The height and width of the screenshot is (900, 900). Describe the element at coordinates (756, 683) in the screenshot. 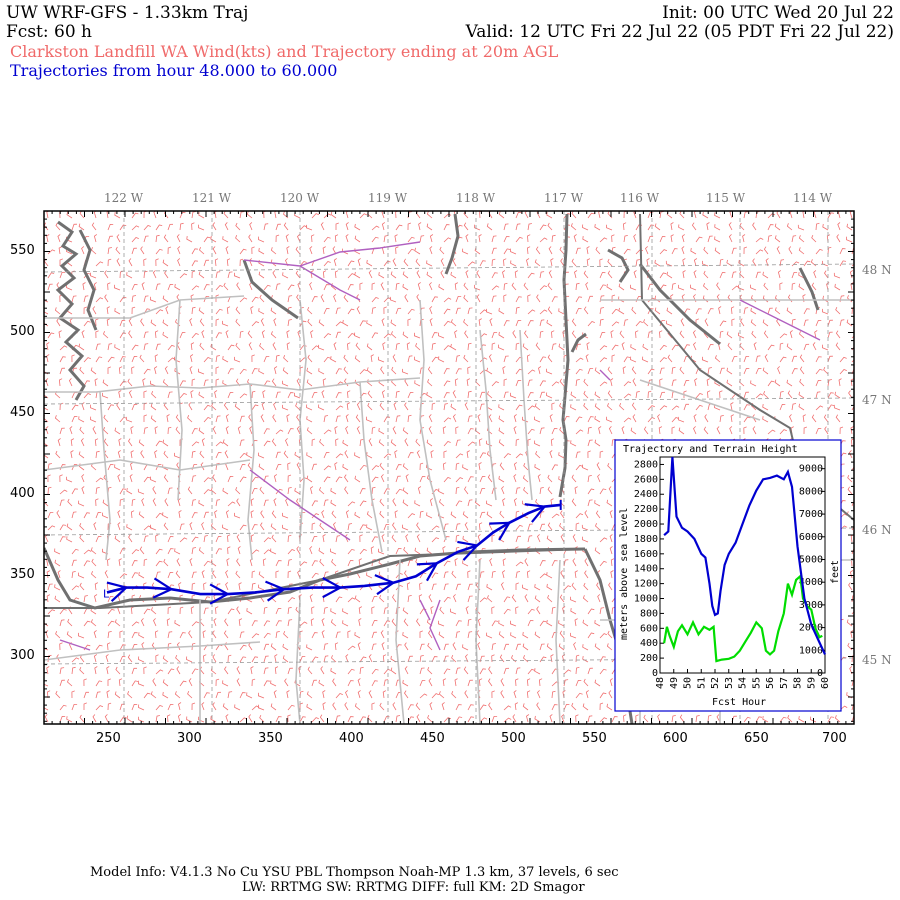

I see `inset-x-tick-label: 55` at that location.